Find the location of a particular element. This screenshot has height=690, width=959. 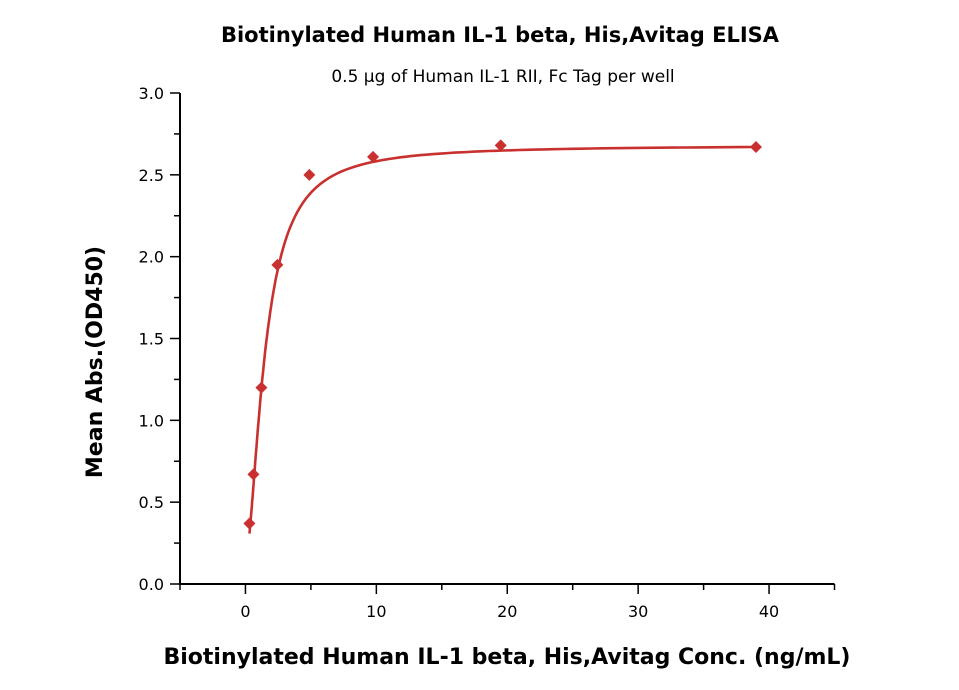

y-axis-label: Mean Abs.(OD450) is located at coordinates (95, 362).